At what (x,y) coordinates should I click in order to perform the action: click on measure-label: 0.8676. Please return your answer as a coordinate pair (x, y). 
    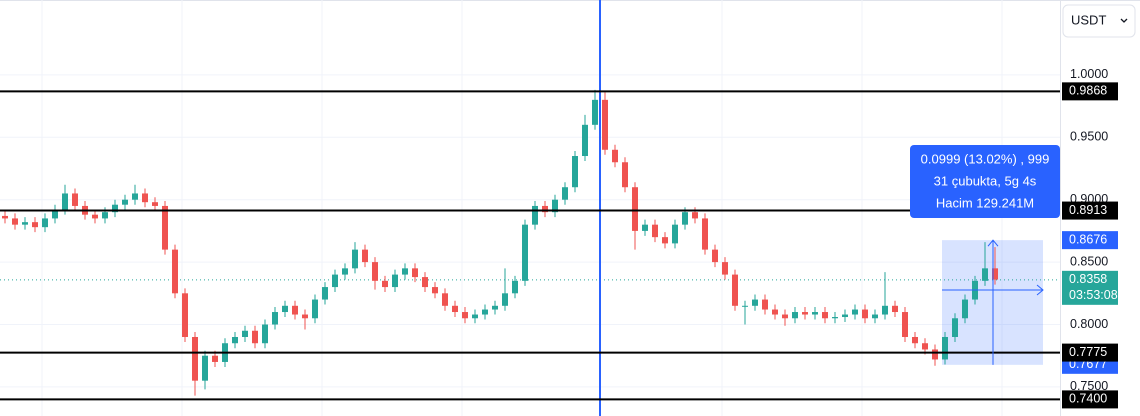
    Looking at the image, I should click on (1088, 239).